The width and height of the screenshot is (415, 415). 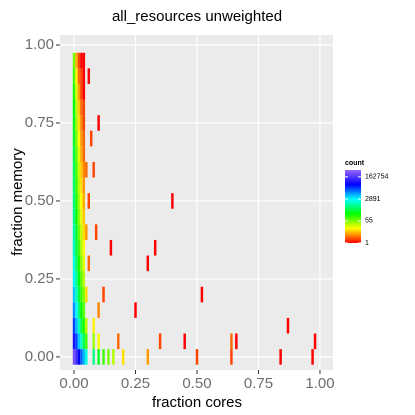 What do you see at coordinates (39, 278) in the screenshot?
I see `y-tick-label: 0.25` at bounding box center [39, 278].